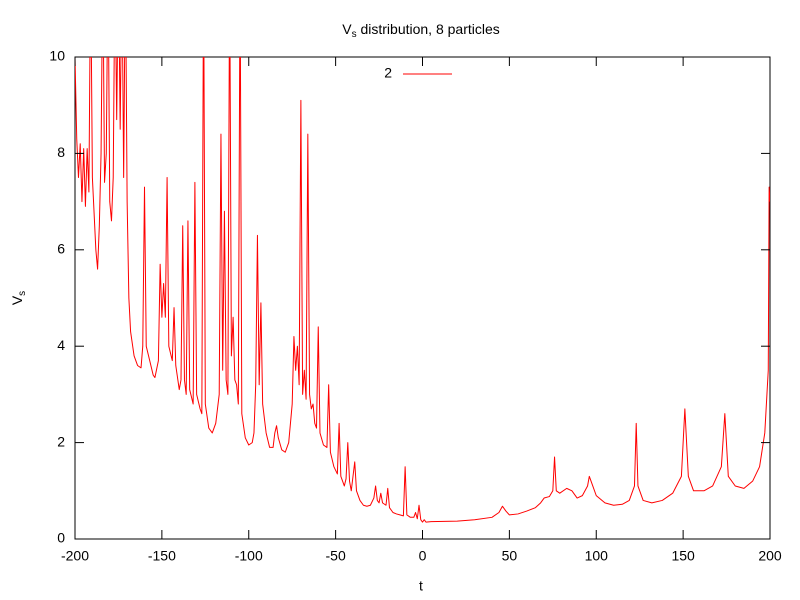 Image resolution: width=800 pixels, height=600 pixels. Describe the element at coordinates (61, 441) in the screenshot. I see `y-tick-label: 2` at that location.